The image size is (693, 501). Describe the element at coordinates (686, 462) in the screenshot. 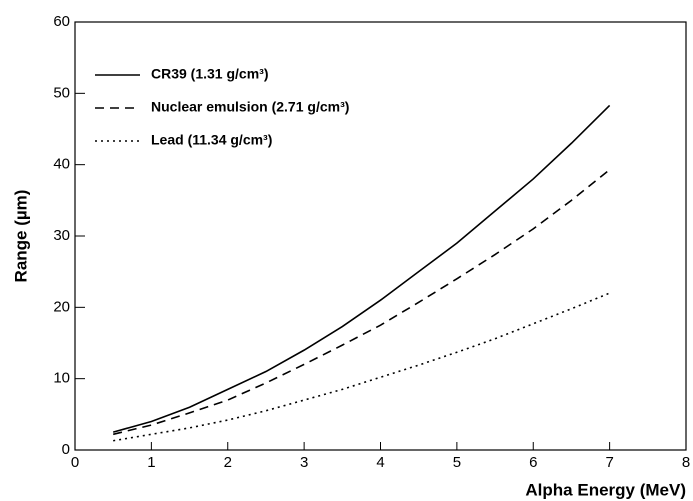

I see `x-tick-label: 8` at that location.